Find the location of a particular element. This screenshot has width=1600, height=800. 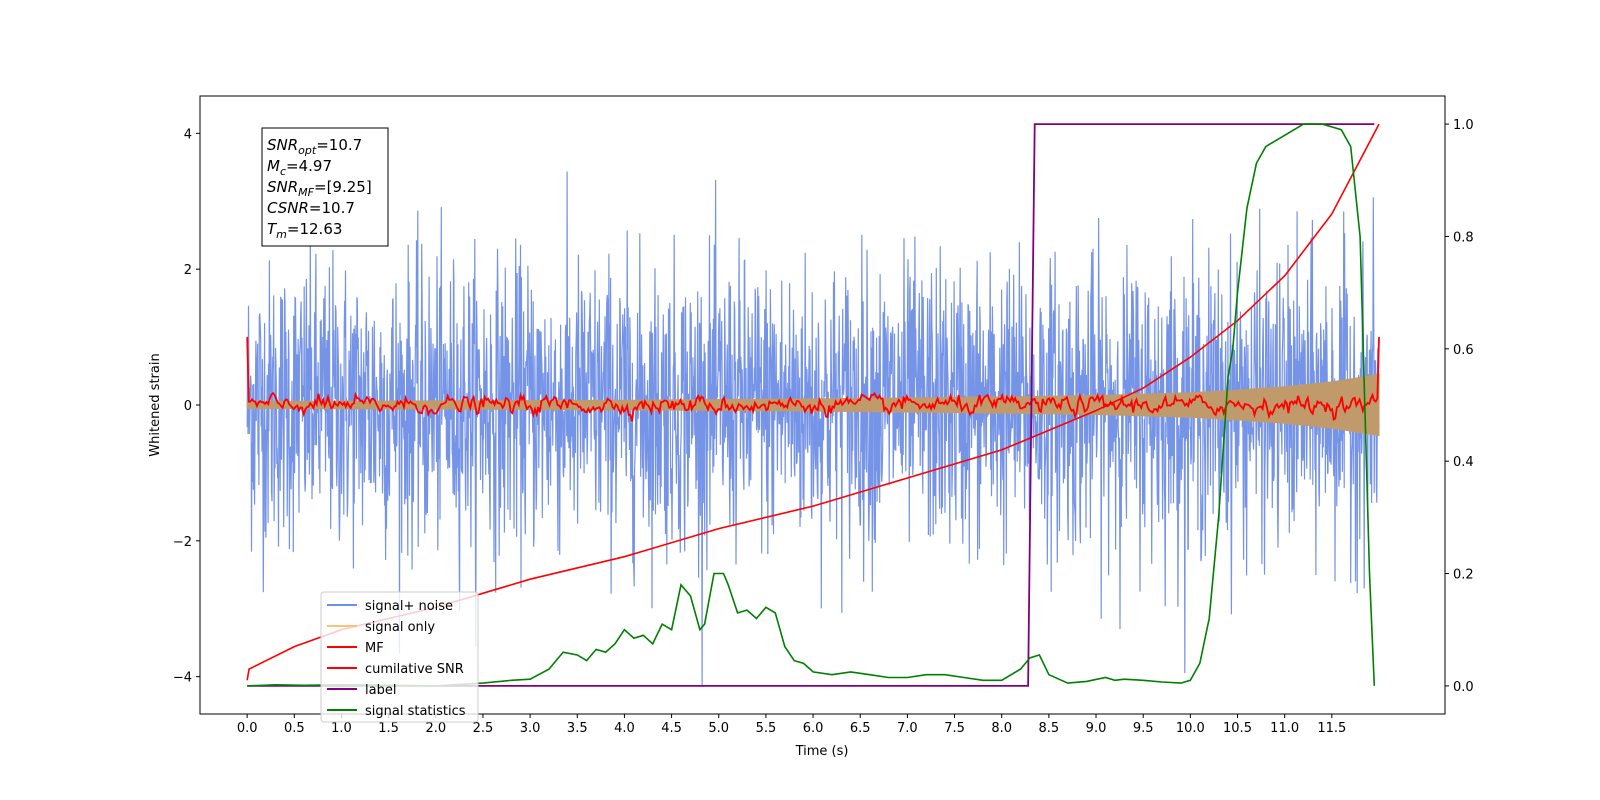

x-tick-label: 4.0 is located at coordinates (624, 728).